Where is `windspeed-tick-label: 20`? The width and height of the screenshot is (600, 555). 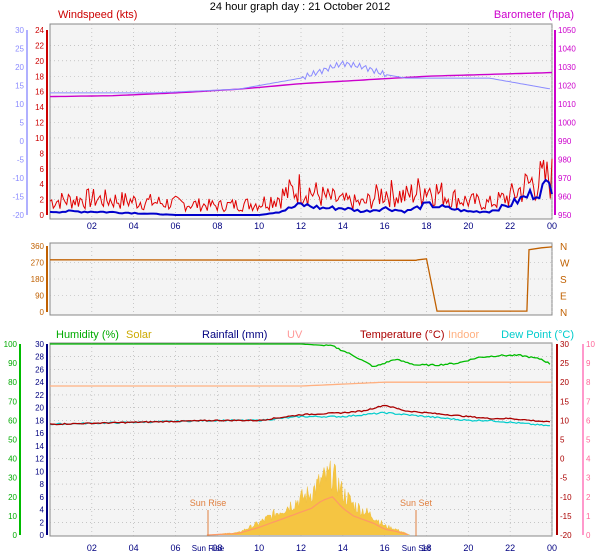 windspeed-tick-label: 20 is located at coordinates (39, 61).